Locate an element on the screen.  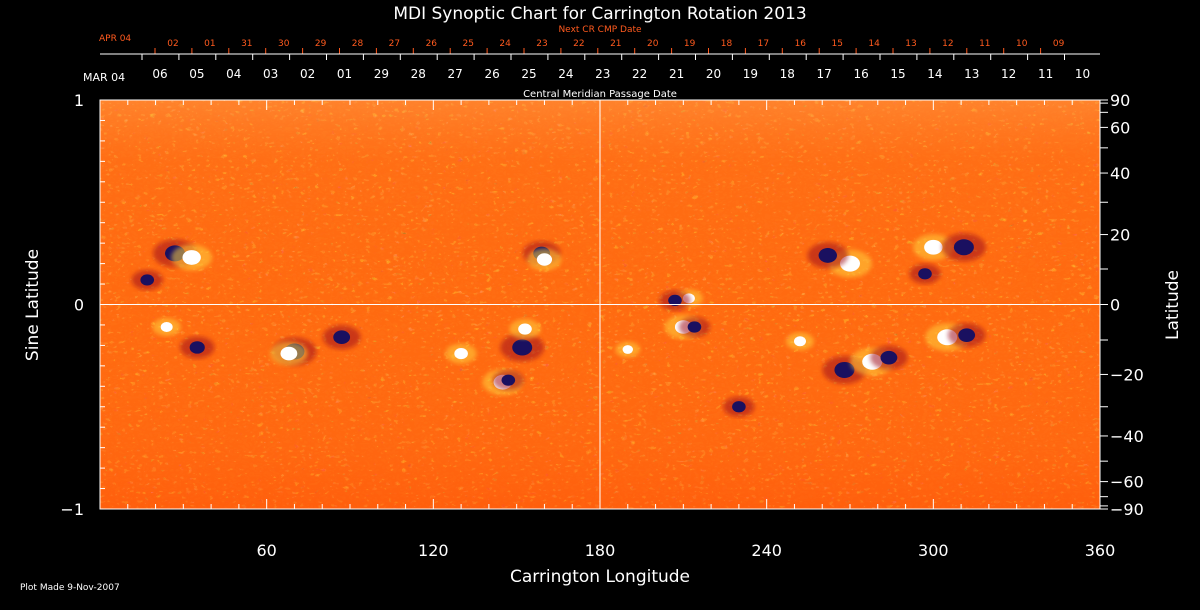
cmp-date: 03 is located at coordinates (270, 74).